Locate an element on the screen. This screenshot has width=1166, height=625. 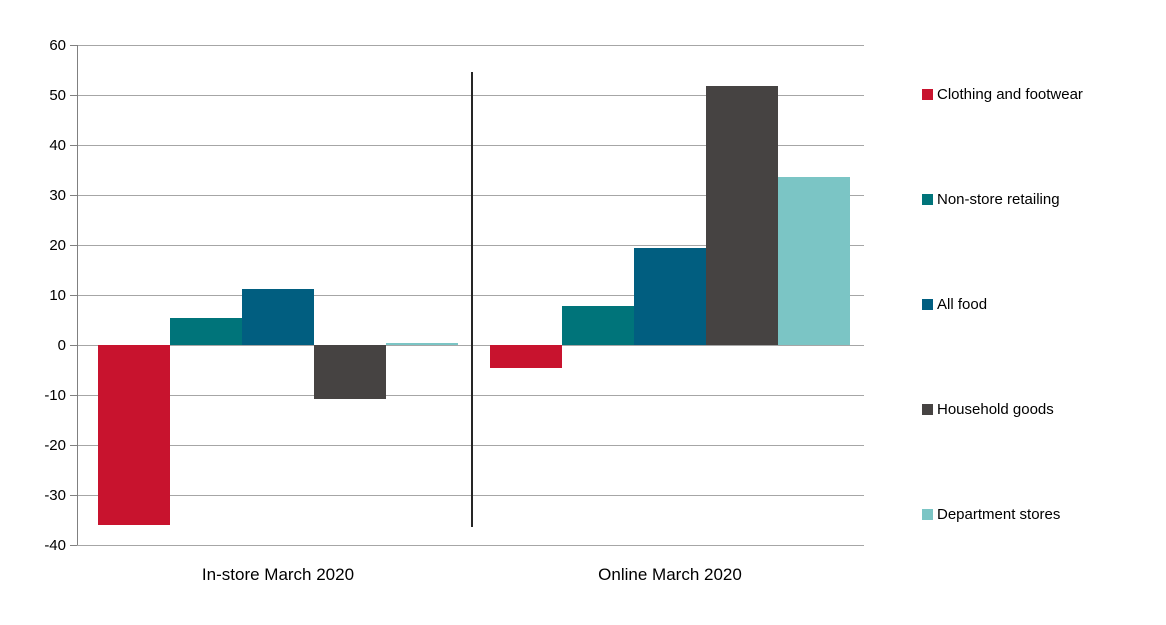
legend-label: Department stores is located at coordinates (999, 514).